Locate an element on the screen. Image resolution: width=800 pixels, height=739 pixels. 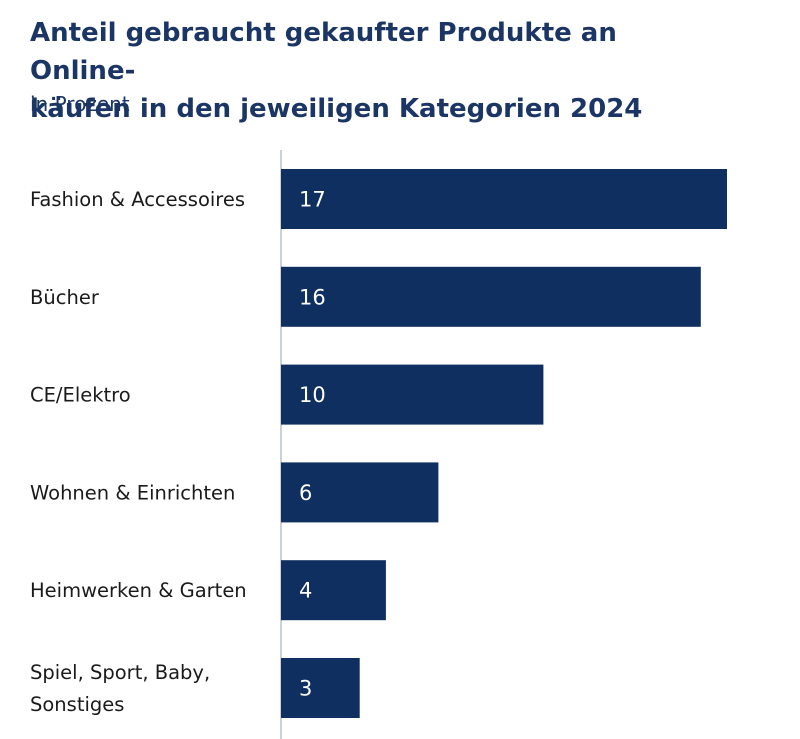
category-label: Wohnen & Einrichten is located at coordinates (132, 492).